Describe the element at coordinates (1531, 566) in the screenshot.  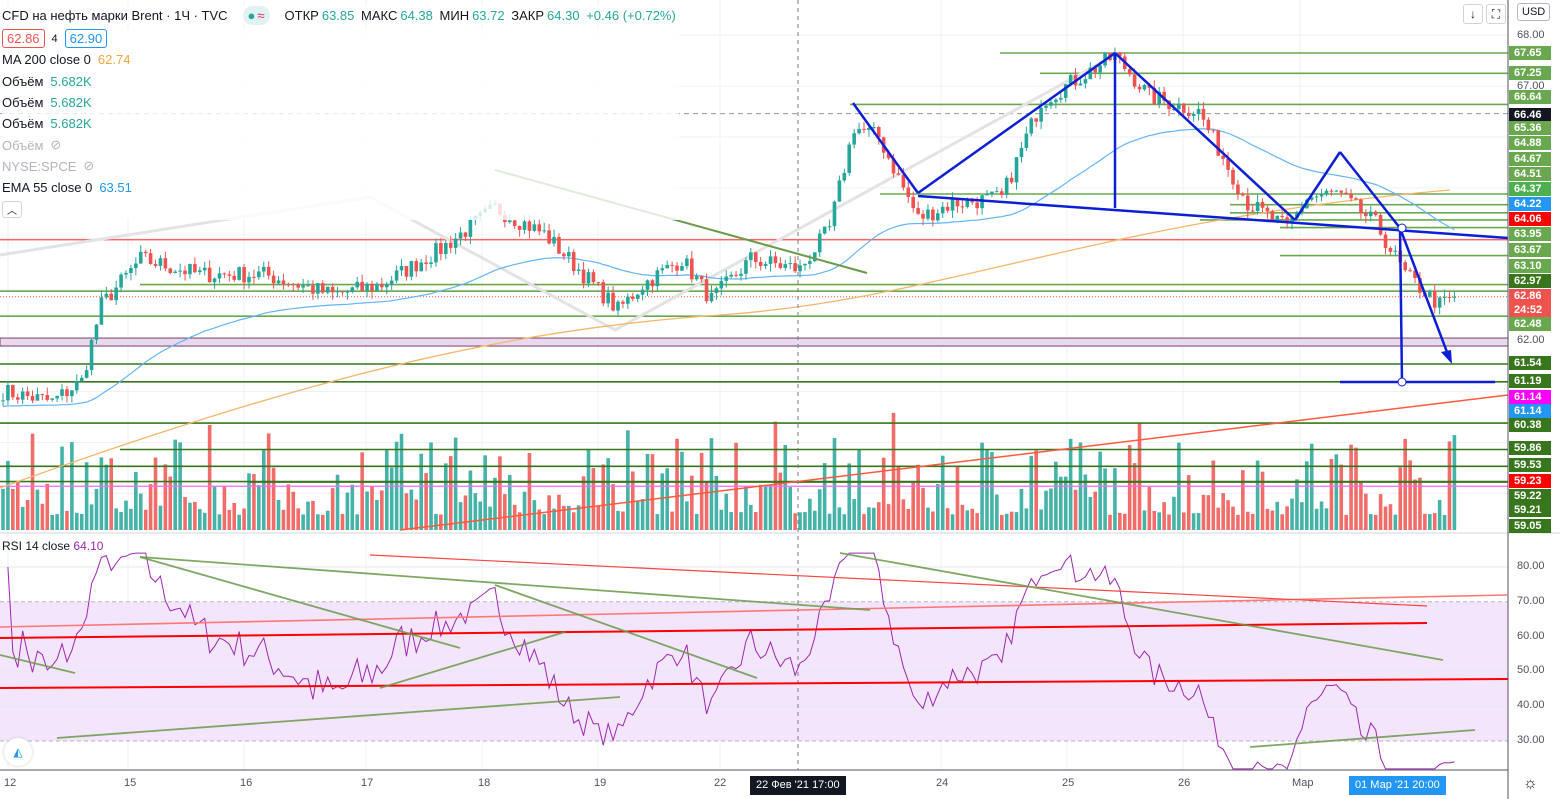
I see `rsi-tick: 80.00` at that location.